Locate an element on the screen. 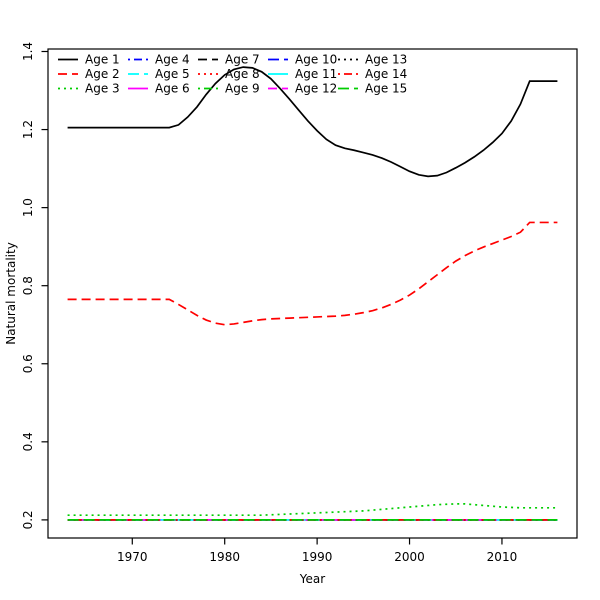  legend-label-age-9: Age 9 is located at coordinates (242, 89).